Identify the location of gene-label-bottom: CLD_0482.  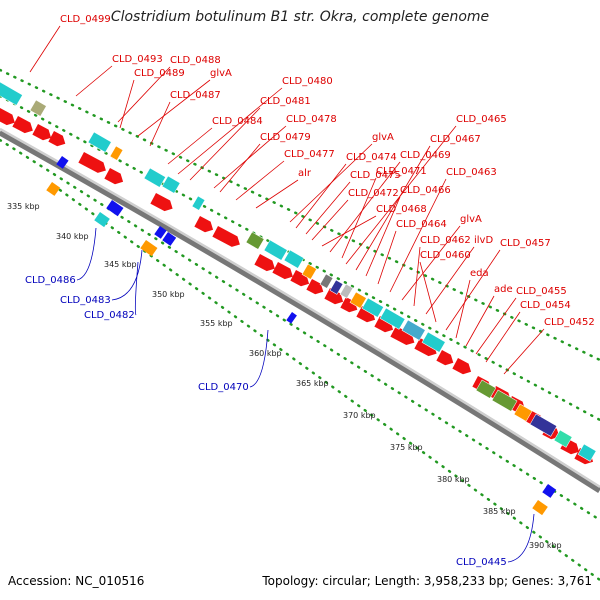
(109, 315).